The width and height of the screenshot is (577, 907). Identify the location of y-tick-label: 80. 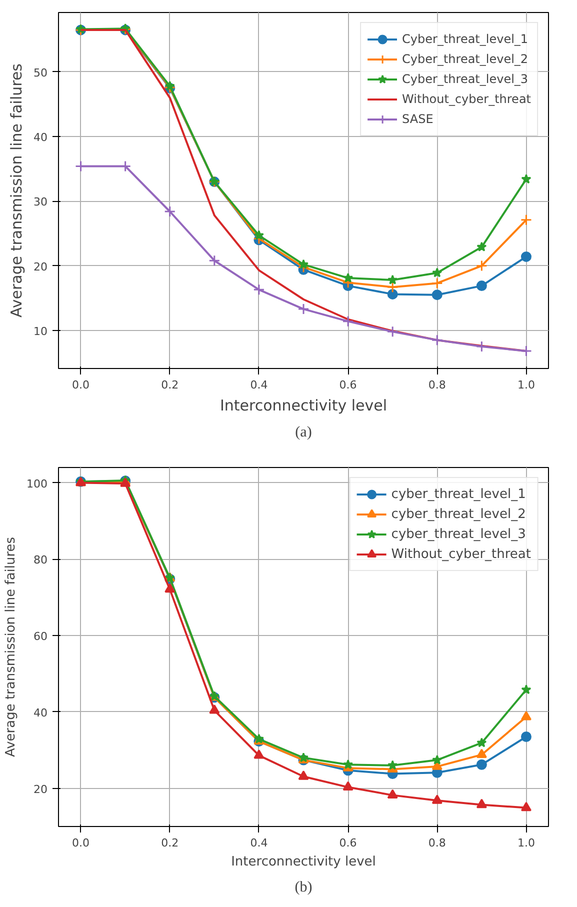
(41, 560).